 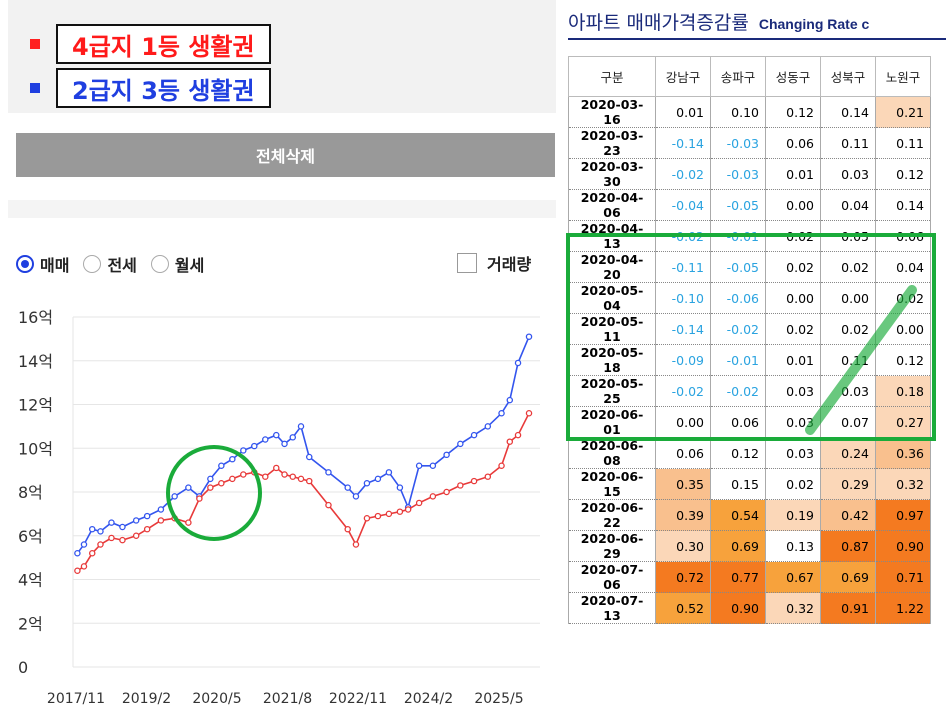 I want to click on volume-toggle: 거래량, so click(x=494, y=263).